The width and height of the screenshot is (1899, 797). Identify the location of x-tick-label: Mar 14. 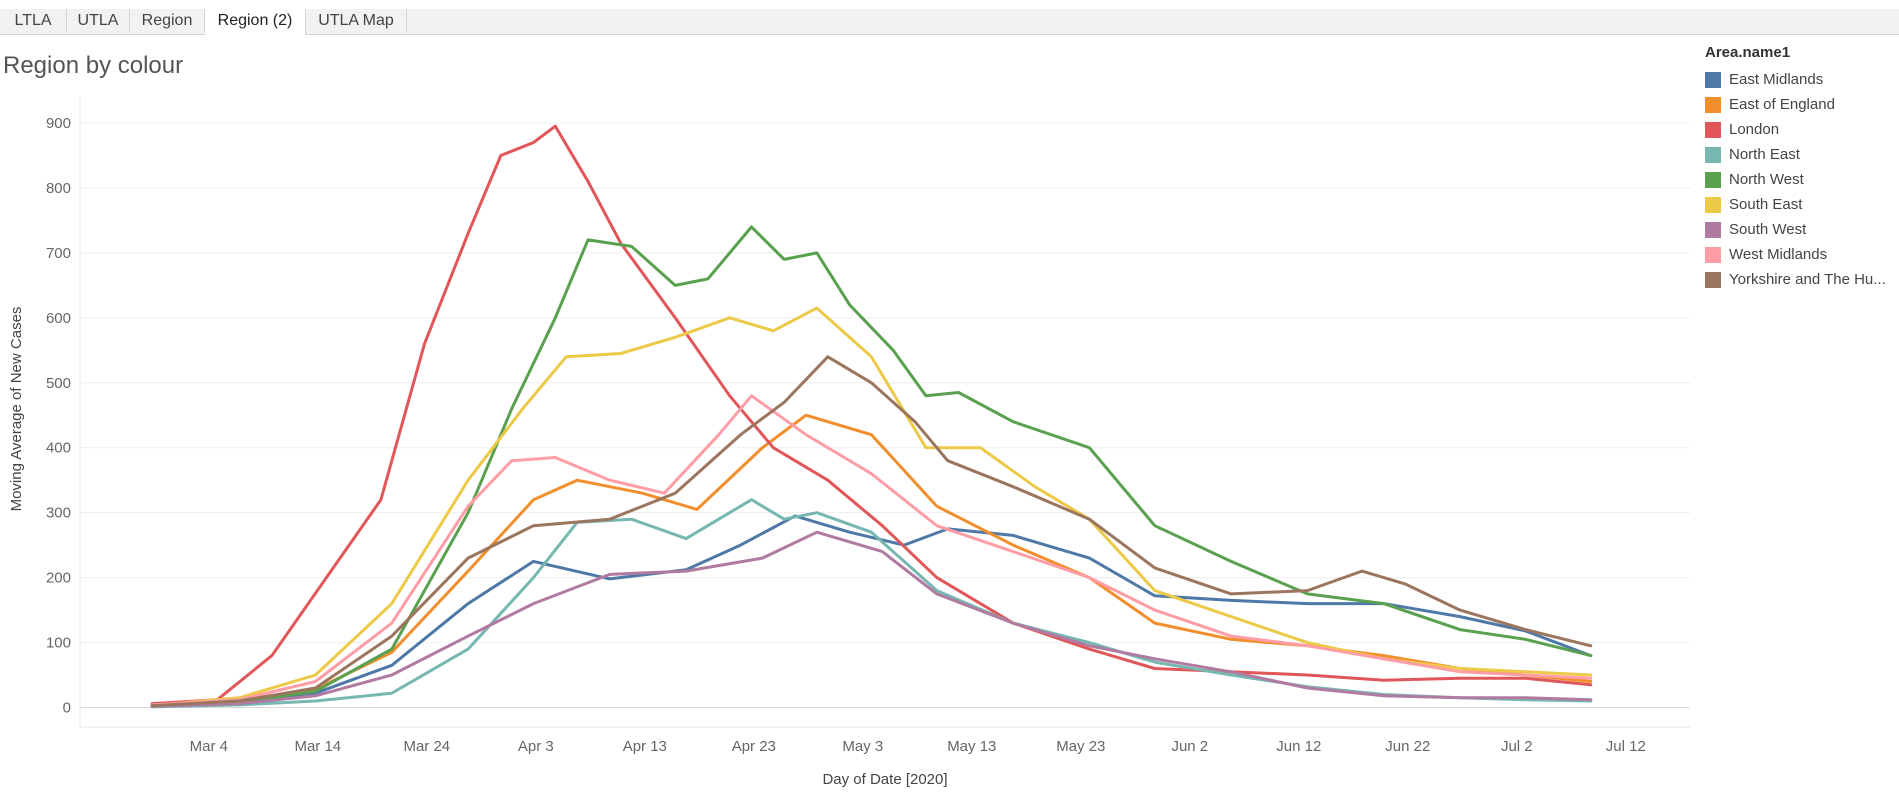
(317, 746).